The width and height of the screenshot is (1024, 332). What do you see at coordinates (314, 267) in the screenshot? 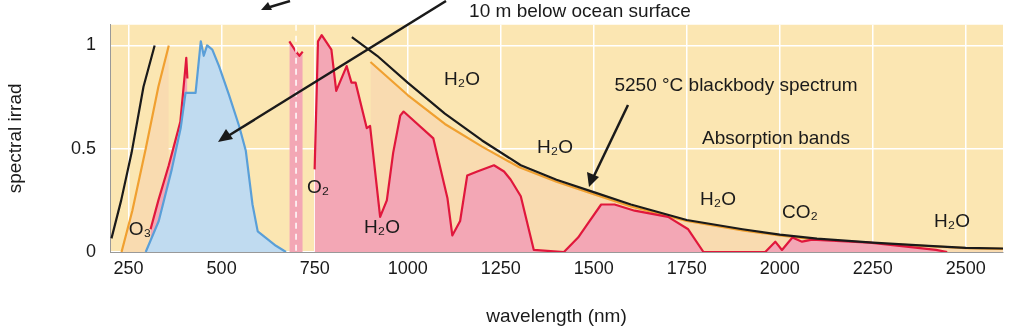
I see `x-tick-label: 750` at bounding box center [314, 267].